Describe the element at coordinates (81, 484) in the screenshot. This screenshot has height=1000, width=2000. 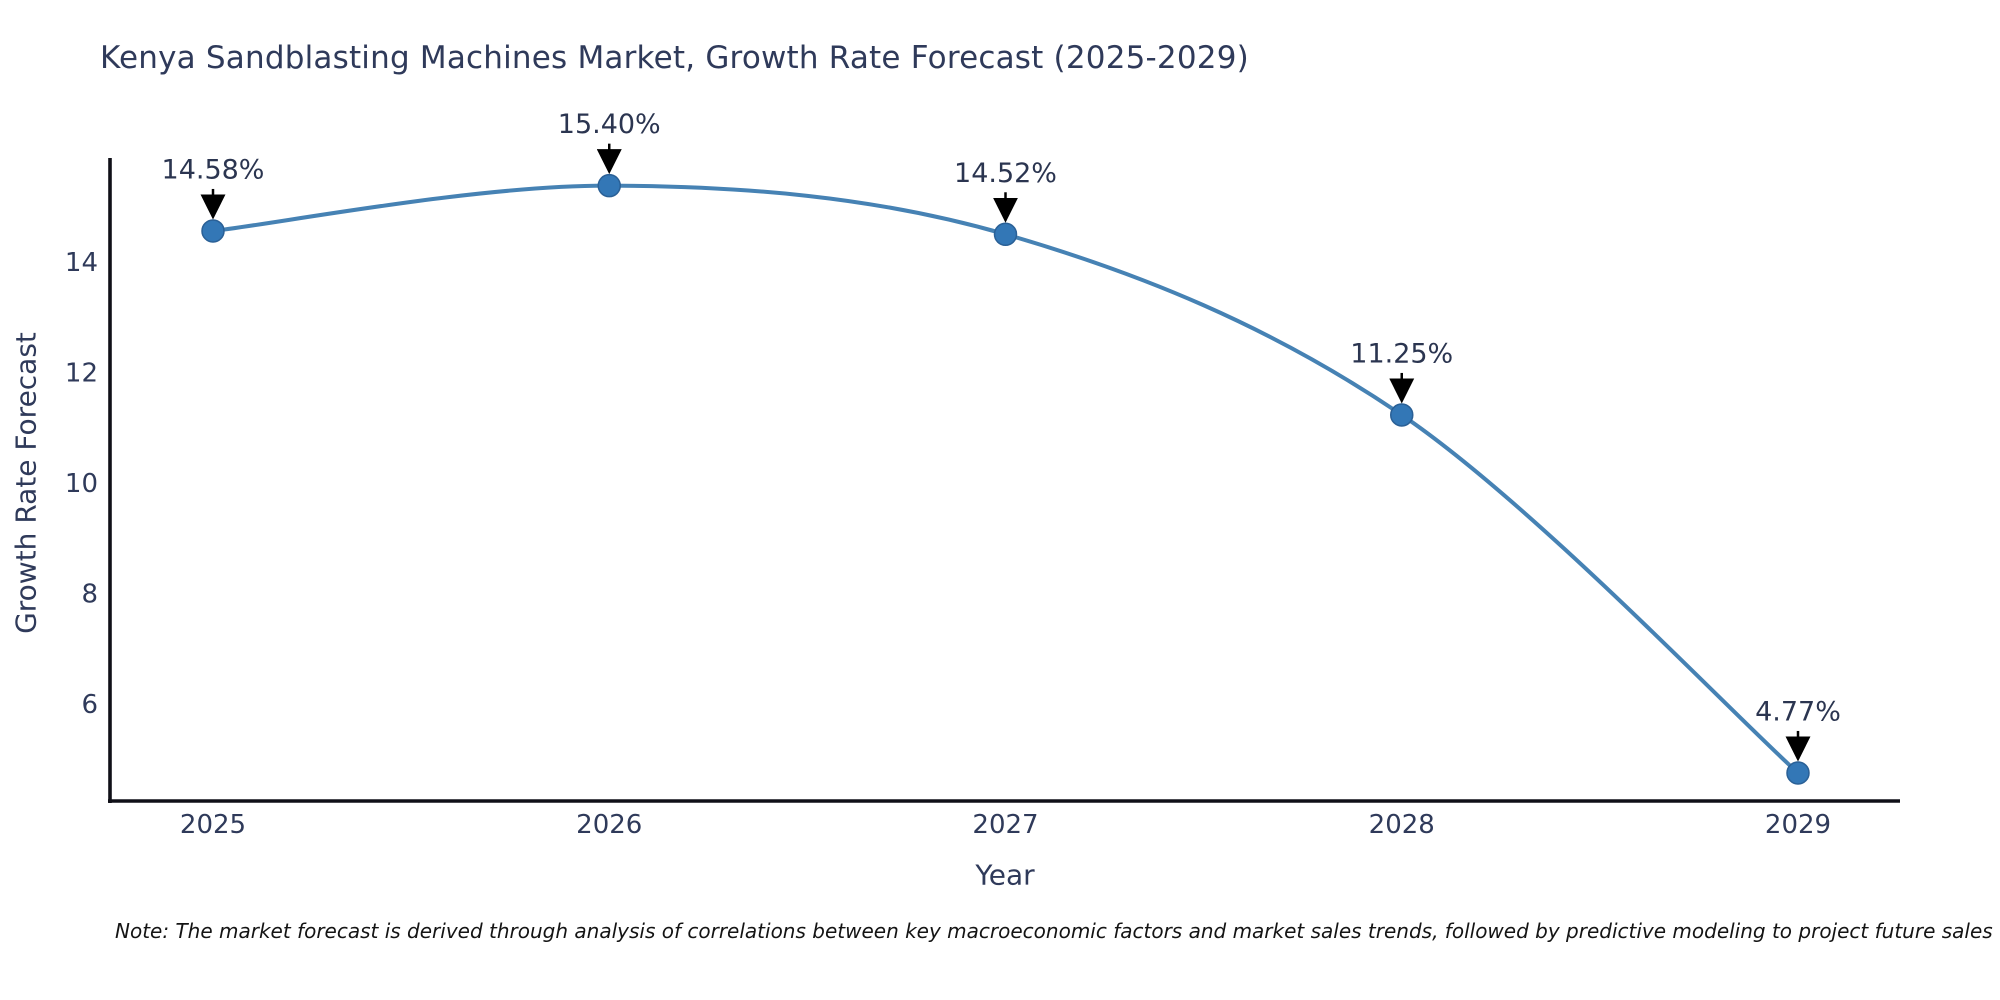
I see `y-tick-label: 10` at that location.